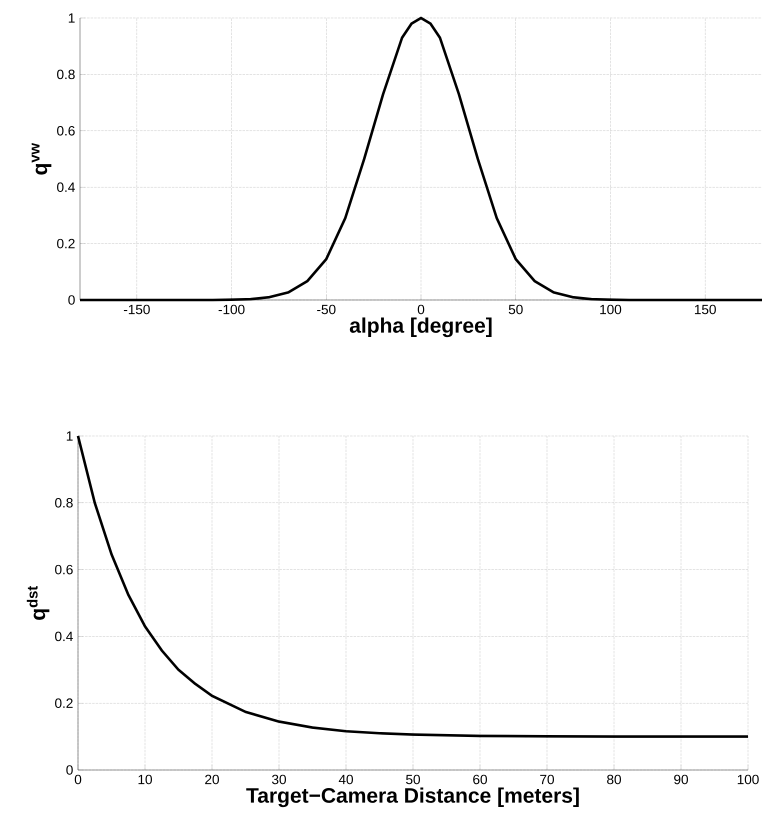  What do you see at coordinates (345, 779) in the screenshot?
I see `x-tick-label: 40` at bounding box center [345, 779].